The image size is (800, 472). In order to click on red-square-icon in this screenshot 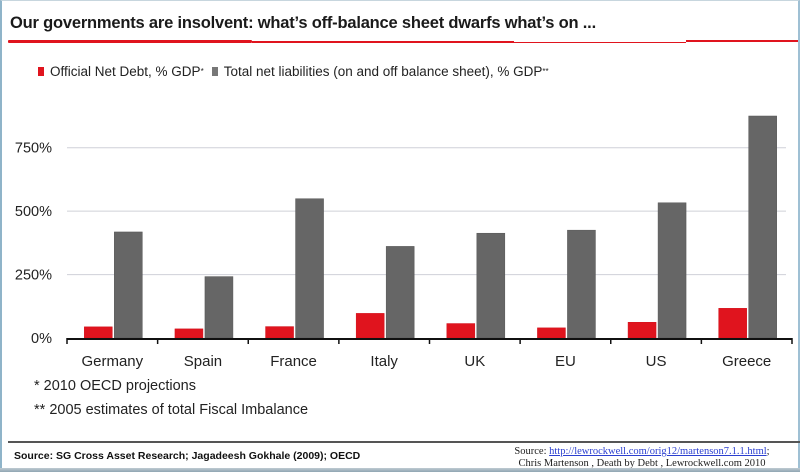, I will do `click(41, 71)`.